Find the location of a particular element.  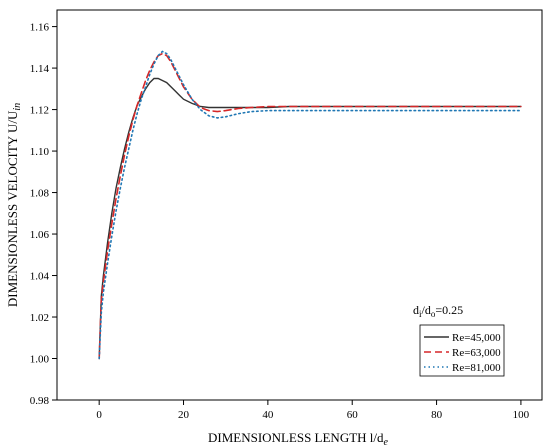

y-tick-label: 1.08 is located at coordinates (40, 194).